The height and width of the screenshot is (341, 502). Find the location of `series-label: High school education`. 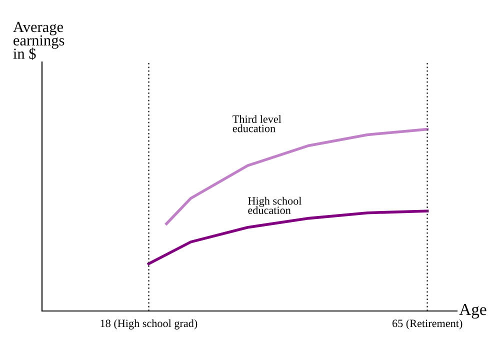

series-label: High school education is located at coordinates (275, 205).